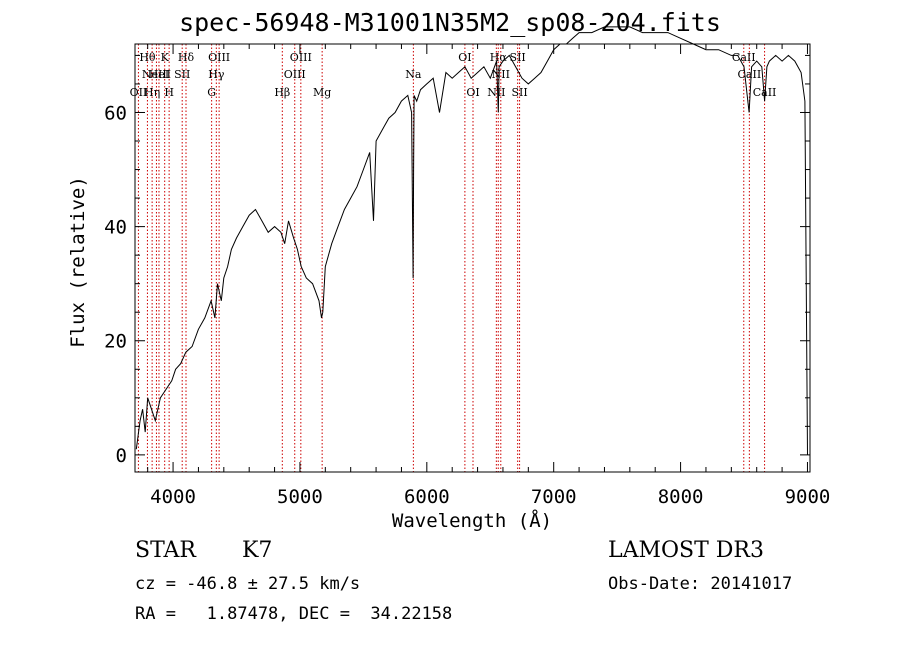  Describe the element at coordinates (211, 92) in the screenshot. I see `line-marker-label: G` at that location.